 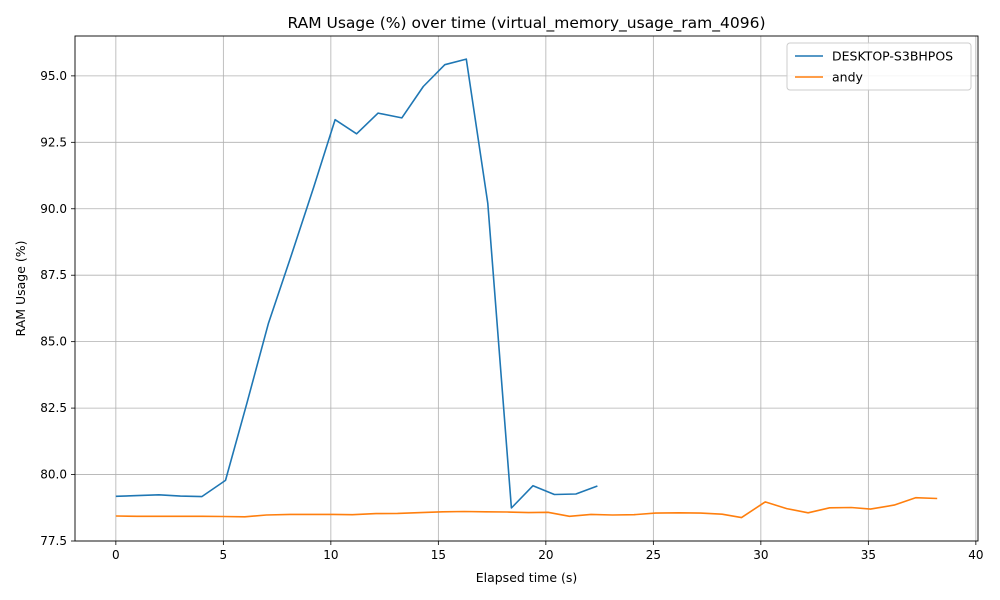 What do you see at coordinates (53, 475) in the screenshot?
I see `y-tick-label: 80.0` at bounding box center [53, 475].